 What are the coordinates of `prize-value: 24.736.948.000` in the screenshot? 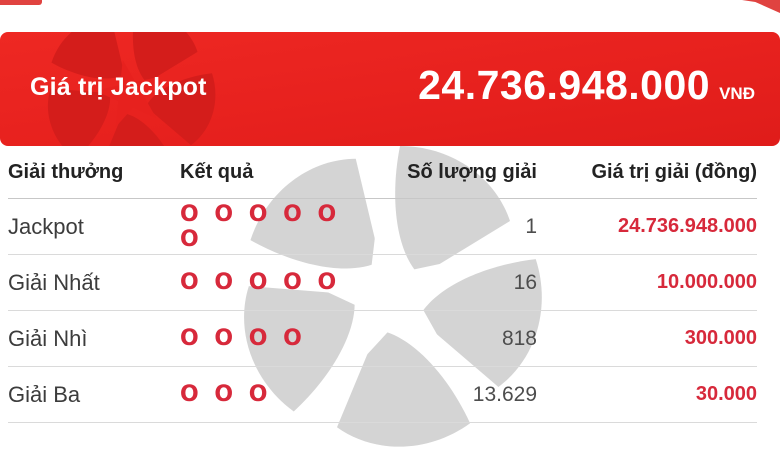 It's located at (687, 226).